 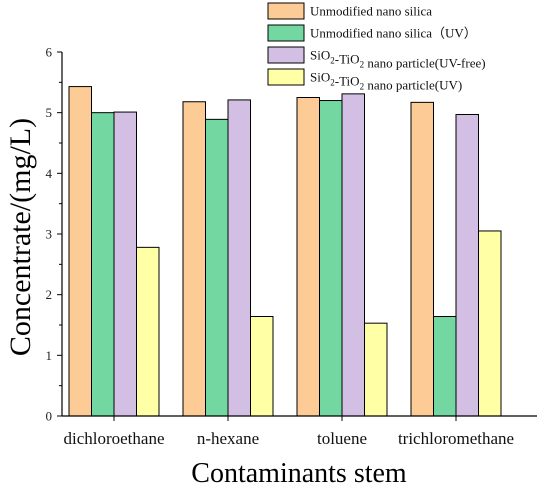 What do you see at coordinates (49, 416) in the screenshot?
I see `y-tick-label: 0` at bounding box center [49, 416].